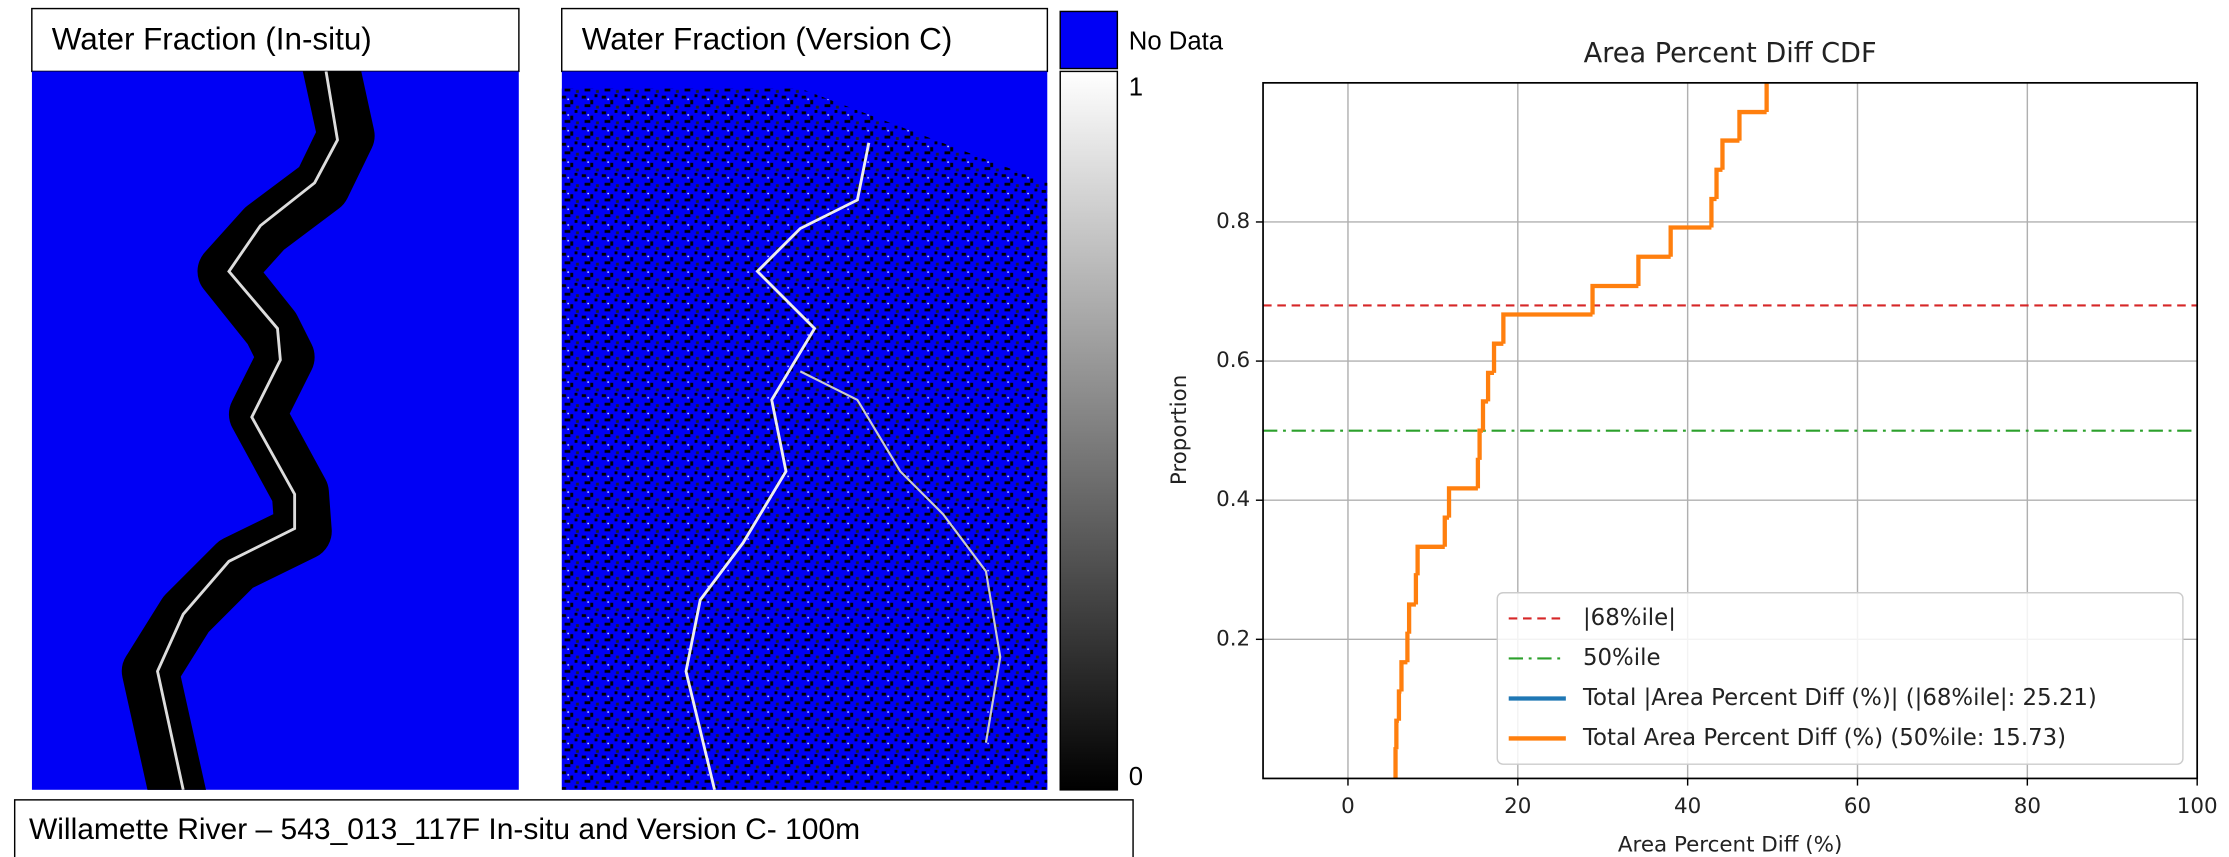  Describe the element at coordinates (1233, 638) in the screenshot. I see `y-tick-label: 0.2` at that location.